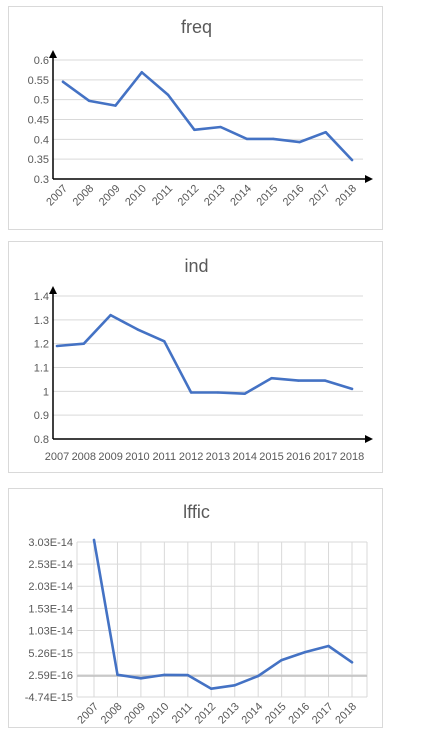 This screenshot has height=742, width=436. I want to click on y-tick-label: 1.53E-14, so click(50, 609).